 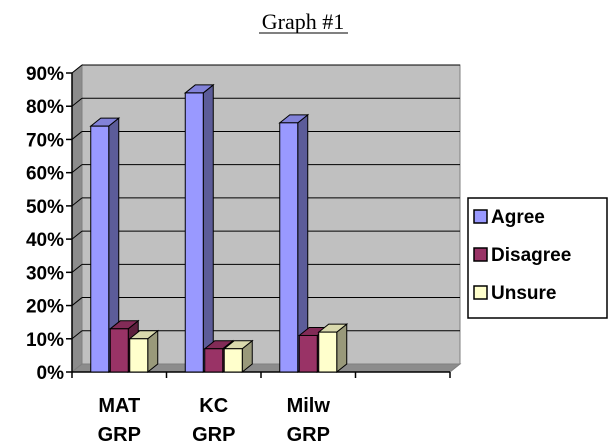 What do you see at coordinates (45, 140) in the screenshot?
I see `y-tick-label: 70%` at bounding box center [45, 140].